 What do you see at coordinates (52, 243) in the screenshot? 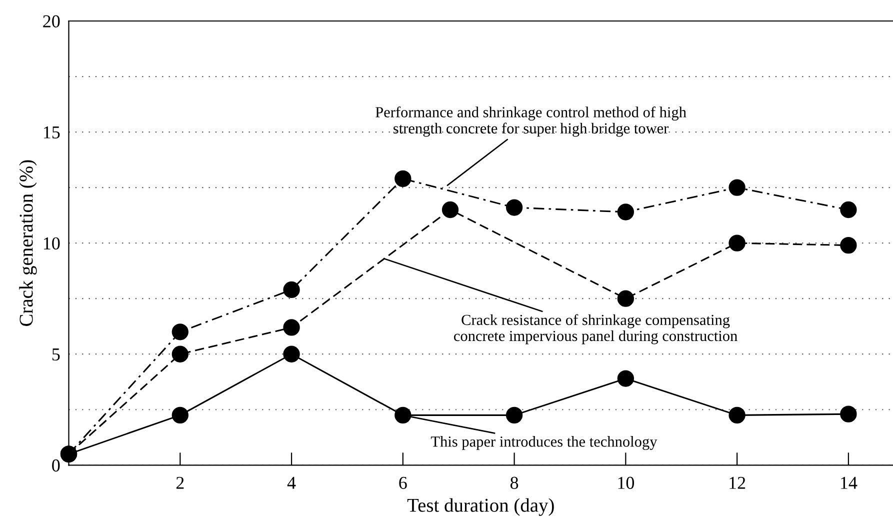
I see `y-tick-label: 10` at bounding box center [52, 243].